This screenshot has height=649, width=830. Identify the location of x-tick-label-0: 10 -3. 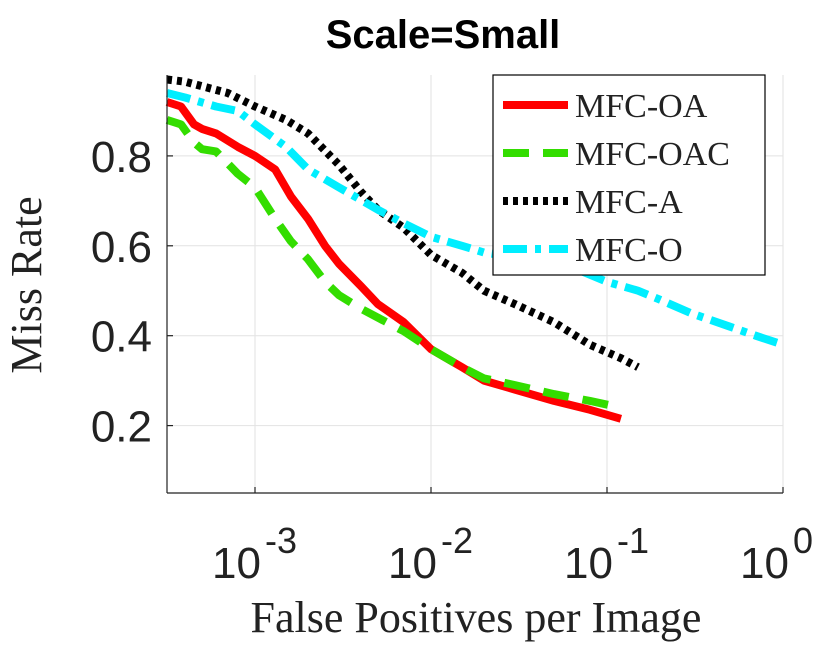
(254, 554).